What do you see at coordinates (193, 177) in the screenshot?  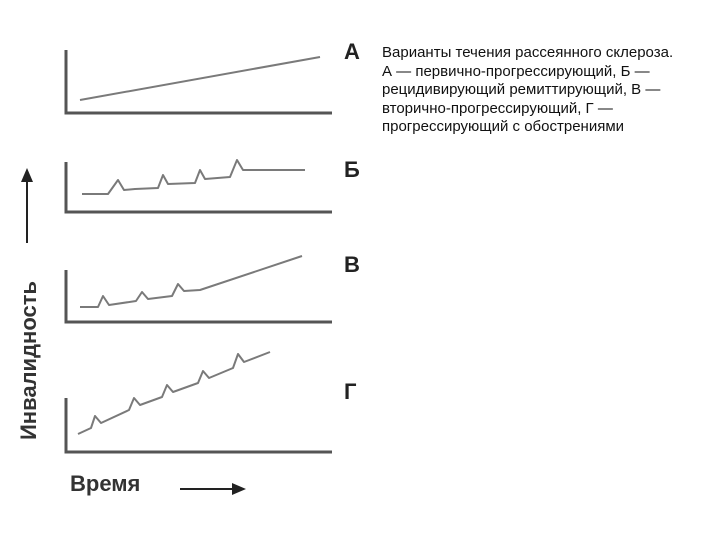 I see `panel-b-curve` at bounding box center [193, 177].